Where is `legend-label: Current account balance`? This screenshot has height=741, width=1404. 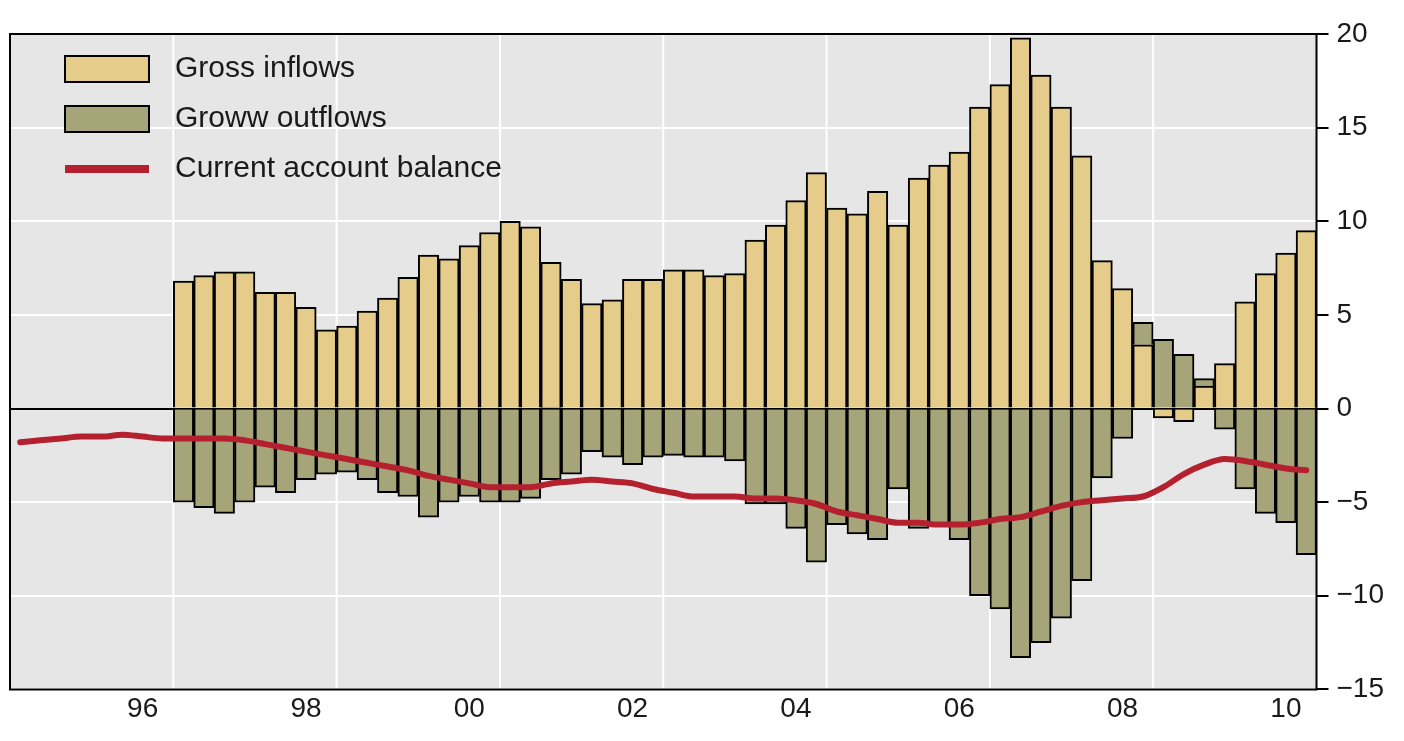 legend-label: Current account balance is located at coordinates (338, 167).